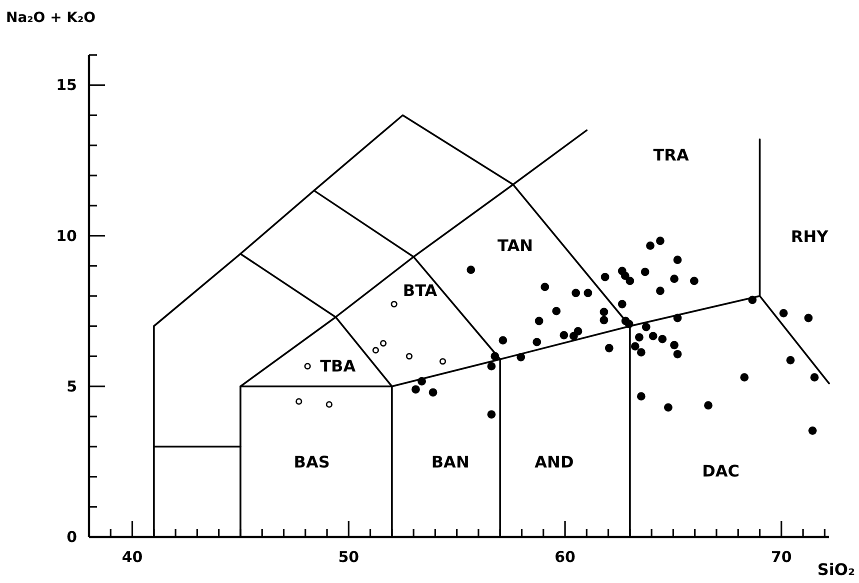  What do you see at coordinates (338, 366) in the screenshot?
I see `annotation: TBA` at bounding box center [338, 366].